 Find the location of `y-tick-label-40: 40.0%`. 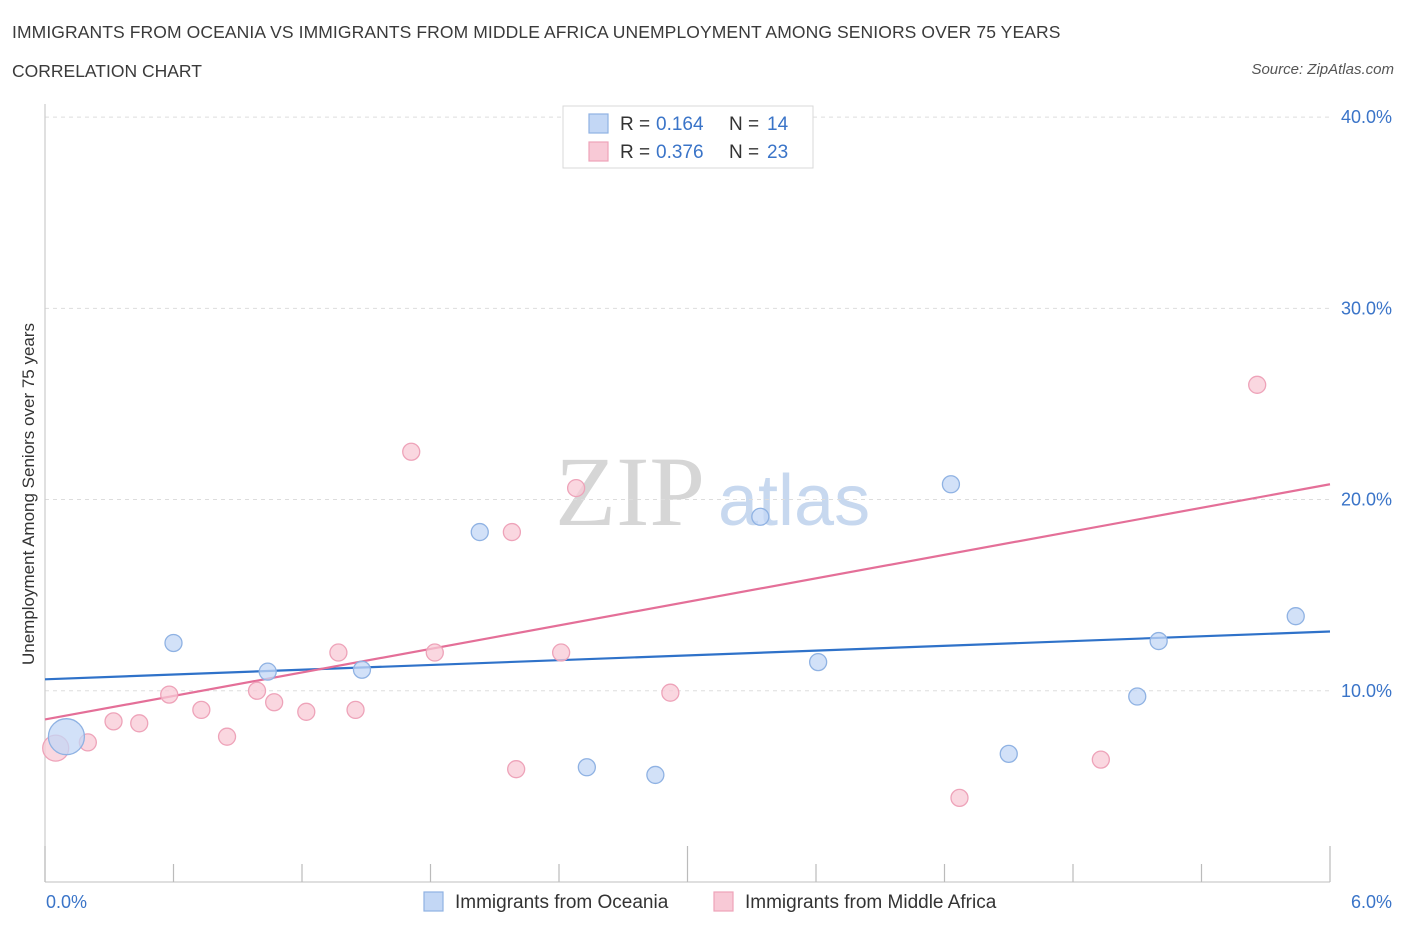

y-tick-label-40: 40.0% is located at coordinates (1366, 117).